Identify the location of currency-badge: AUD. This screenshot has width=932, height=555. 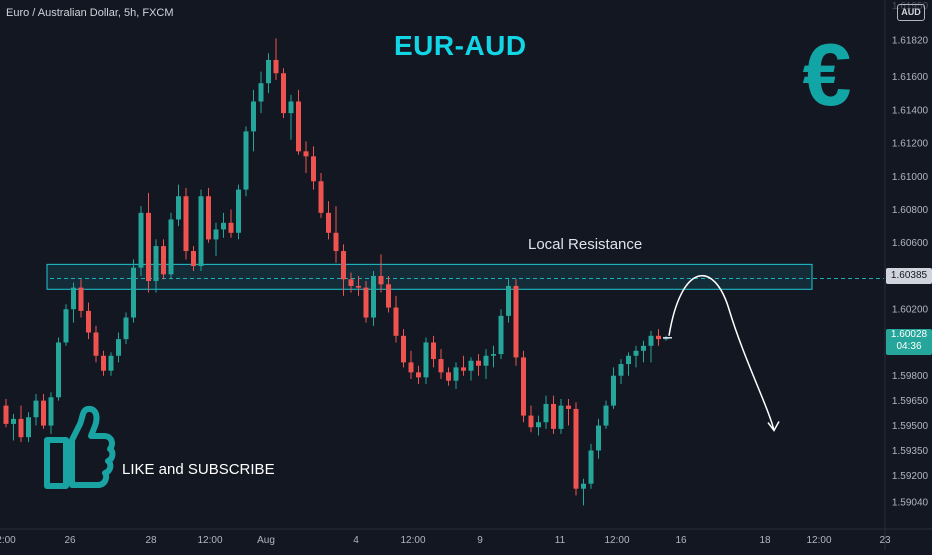
(911, 12).